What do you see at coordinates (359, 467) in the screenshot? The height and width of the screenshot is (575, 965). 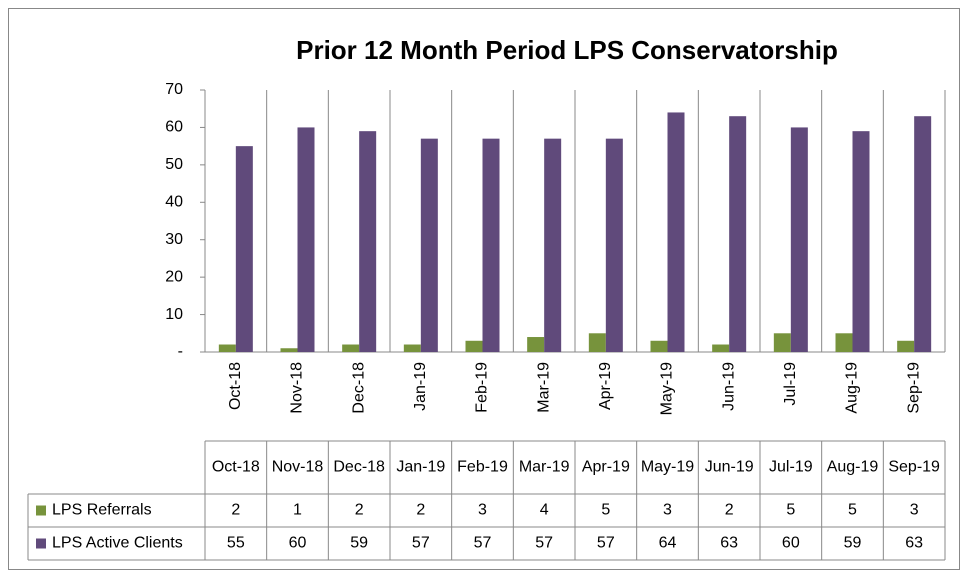 I see `table-header: Dec-18` at bounding box center [359, 467].